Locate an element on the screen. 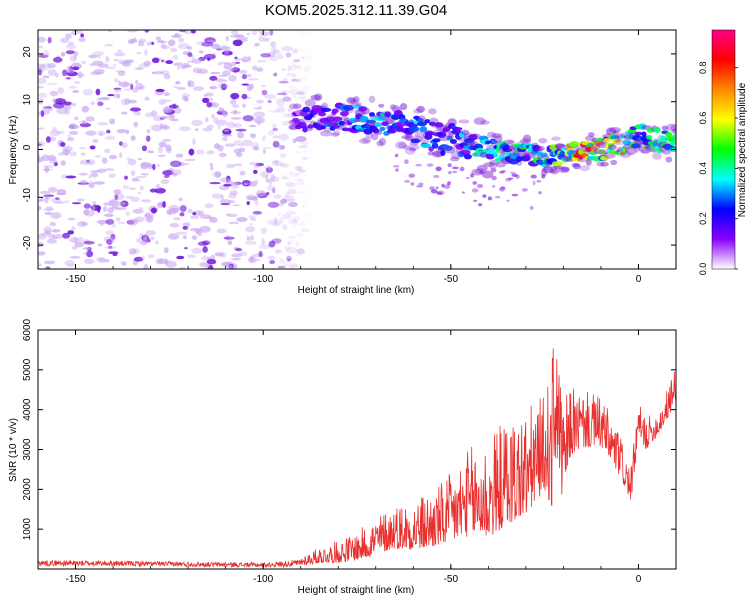  spectrogram-x-tick-label: 0 is located at coordinates (639, 279).